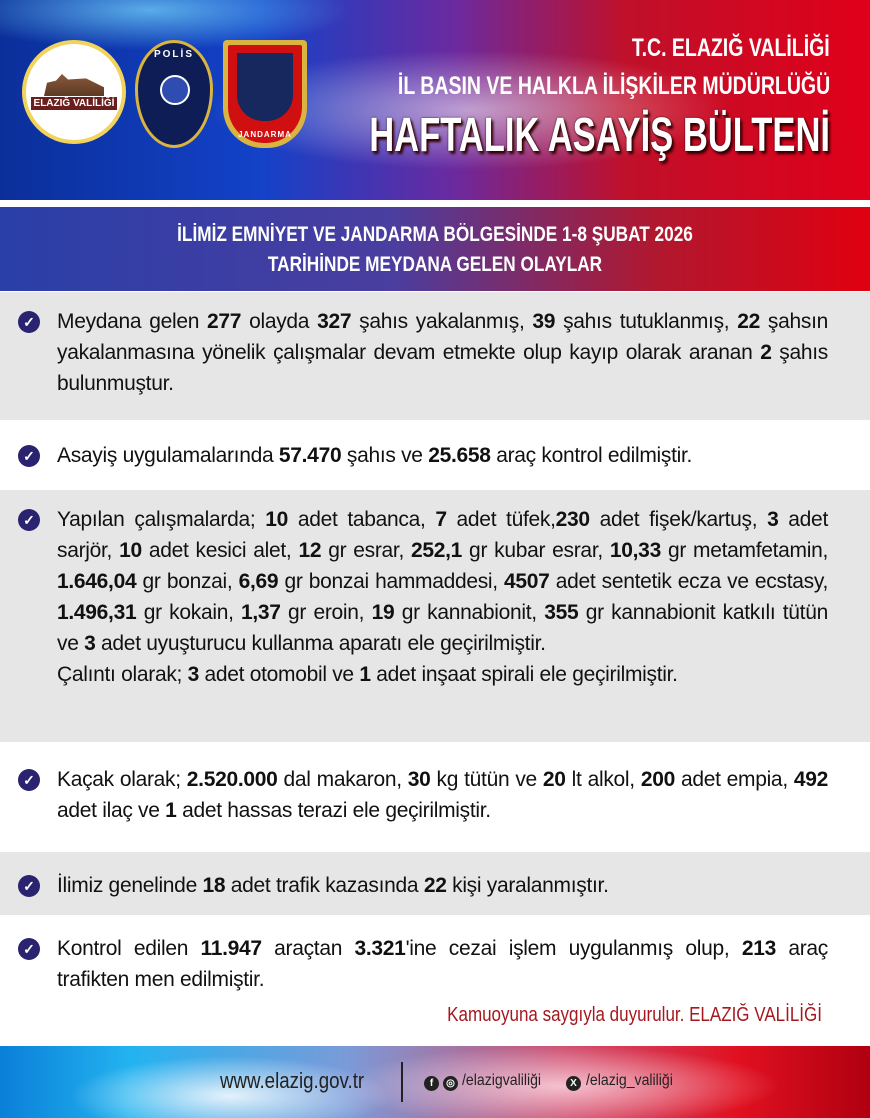  I want to click on highlight-number: 11.947, so click(231, 948).